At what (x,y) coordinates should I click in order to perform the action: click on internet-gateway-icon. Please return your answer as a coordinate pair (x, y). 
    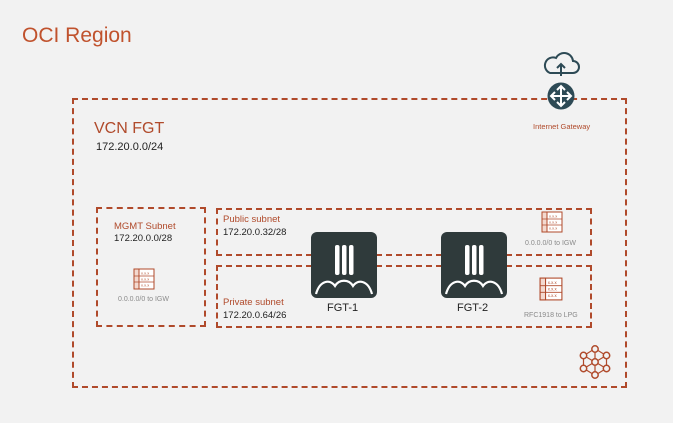
    Looking at the image, I should click on (561, 96).